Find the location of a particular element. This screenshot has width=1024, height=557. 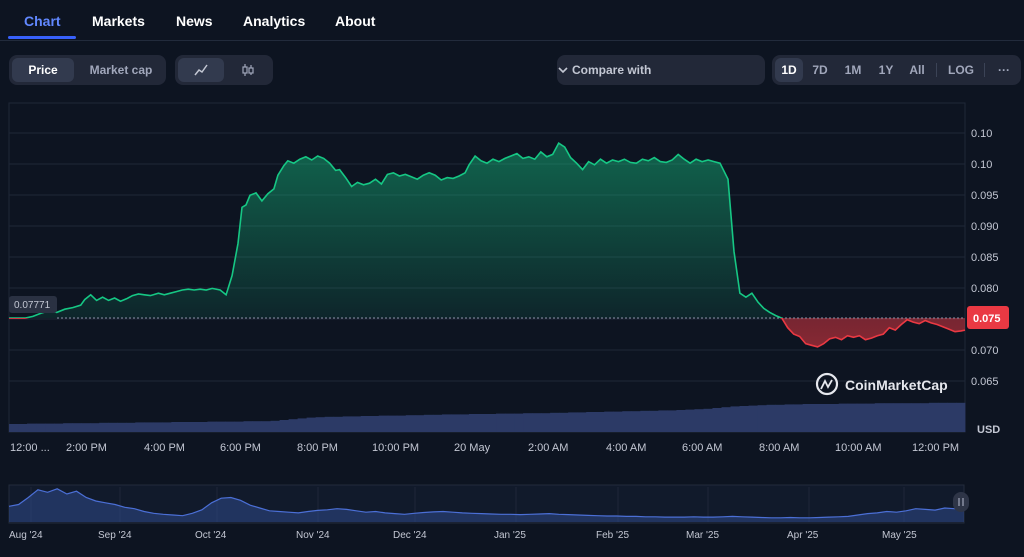

range-1m-button: 1M is located at coordinates (853, 70).